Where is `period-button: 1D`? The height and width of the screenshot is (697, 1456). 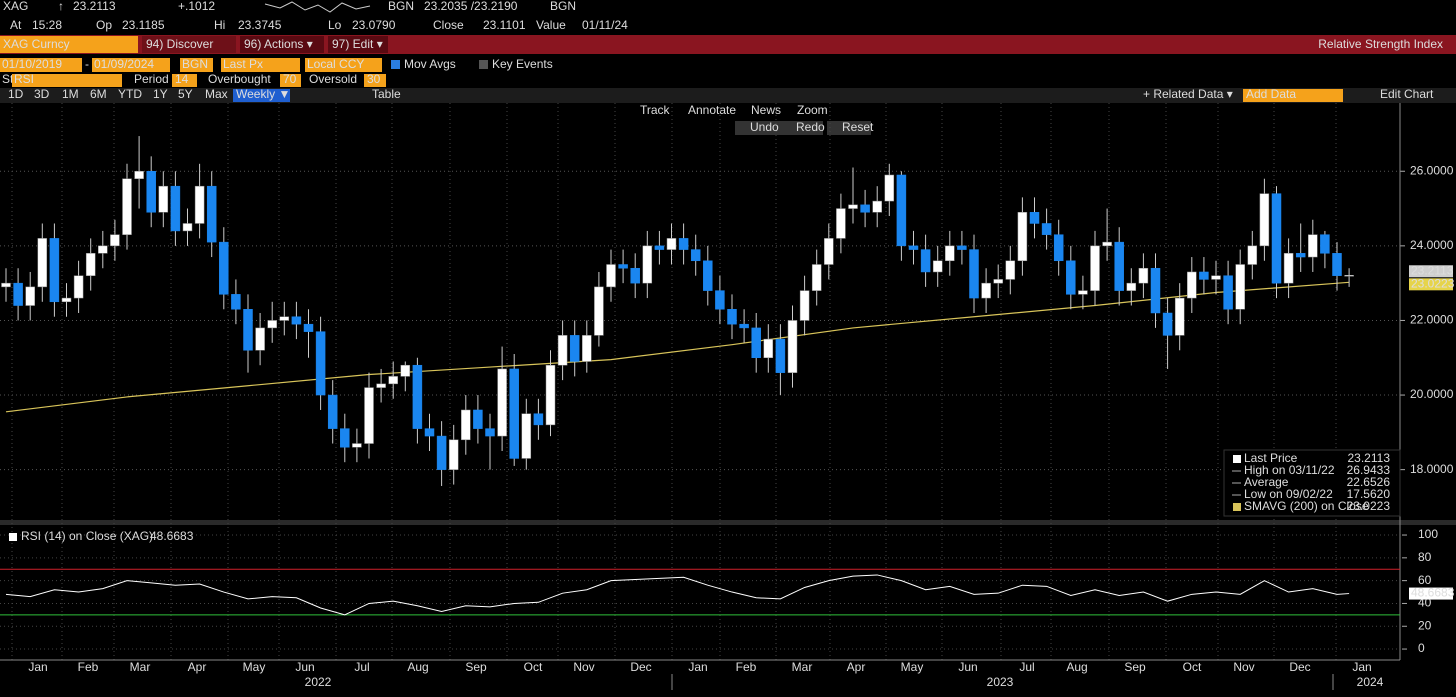 period-button: 1D is located at coordinates (16, 94).